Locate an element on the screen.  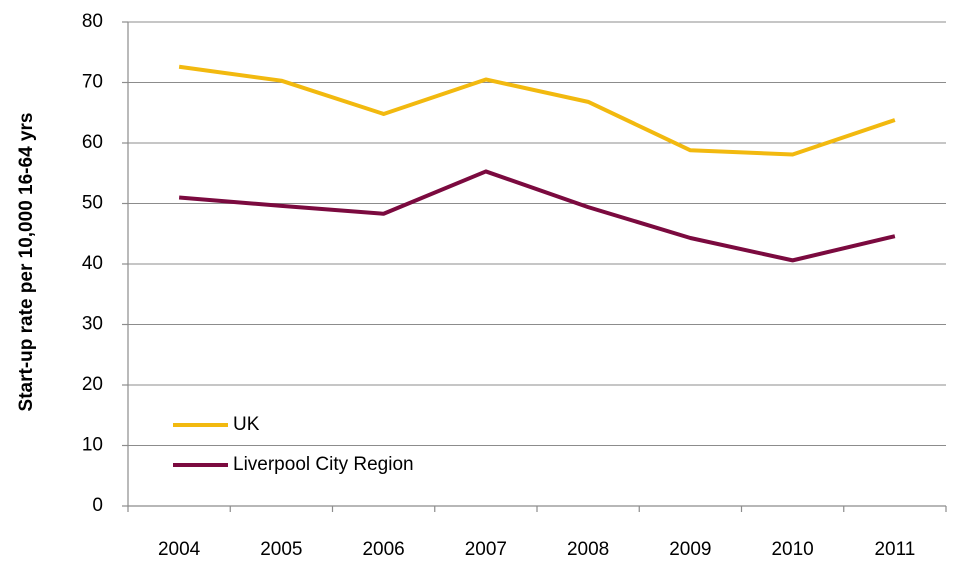
legend-label: Liverpool City Region is located at coordinates (323, 464).